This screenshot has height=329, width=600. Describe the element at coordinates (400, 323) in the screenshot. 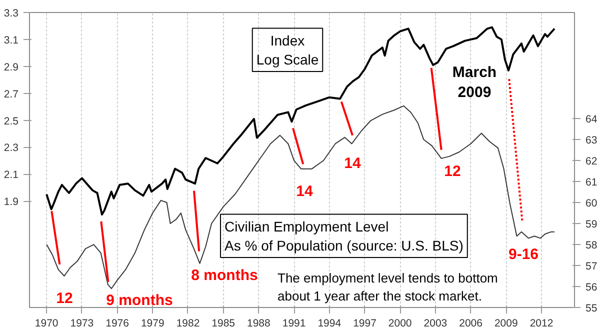

I see `x-tick-label: 2000` at that location.